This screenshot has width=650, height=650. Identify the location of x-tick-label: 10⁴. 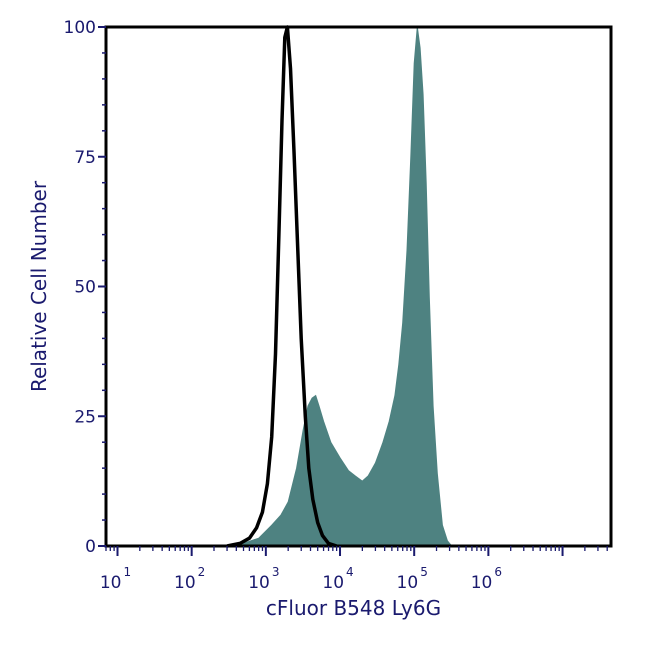
(337, 579).